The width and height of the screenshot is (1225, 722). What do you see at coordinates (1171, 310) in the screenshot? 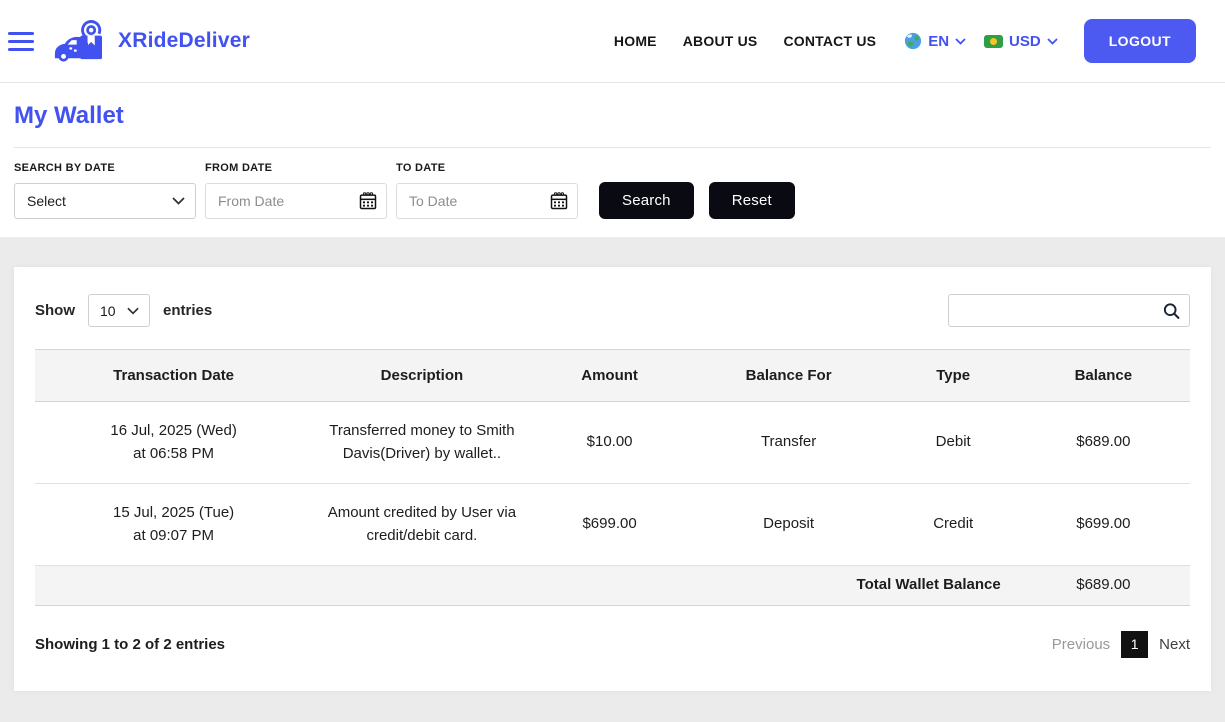
I see `search-icon` at bounding box center [1171, 310].